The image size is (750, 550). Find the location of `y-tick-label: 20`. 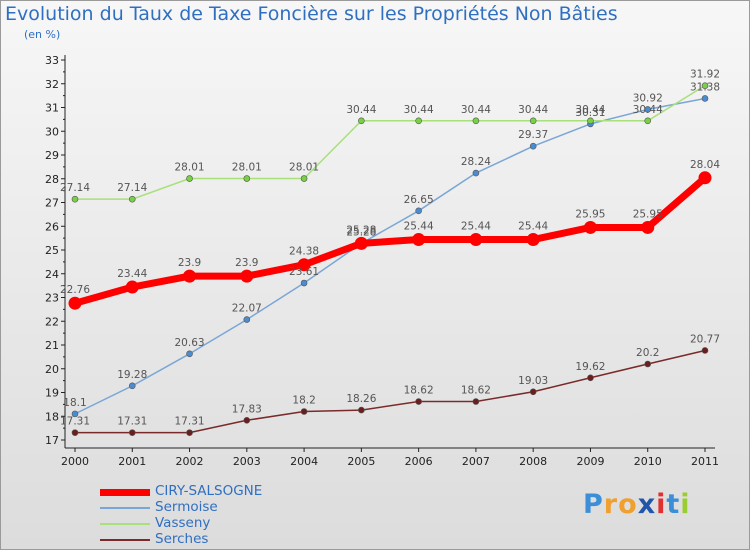

y-tick-label: 20 is located at coordinates (52, 369).